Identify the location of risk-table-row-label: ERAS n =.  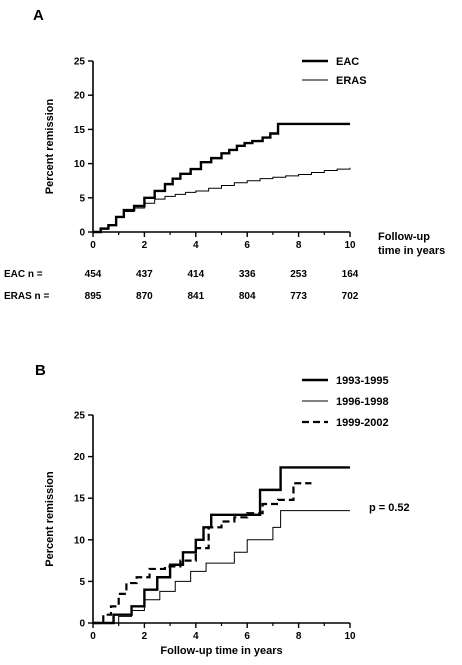
(26, 296).